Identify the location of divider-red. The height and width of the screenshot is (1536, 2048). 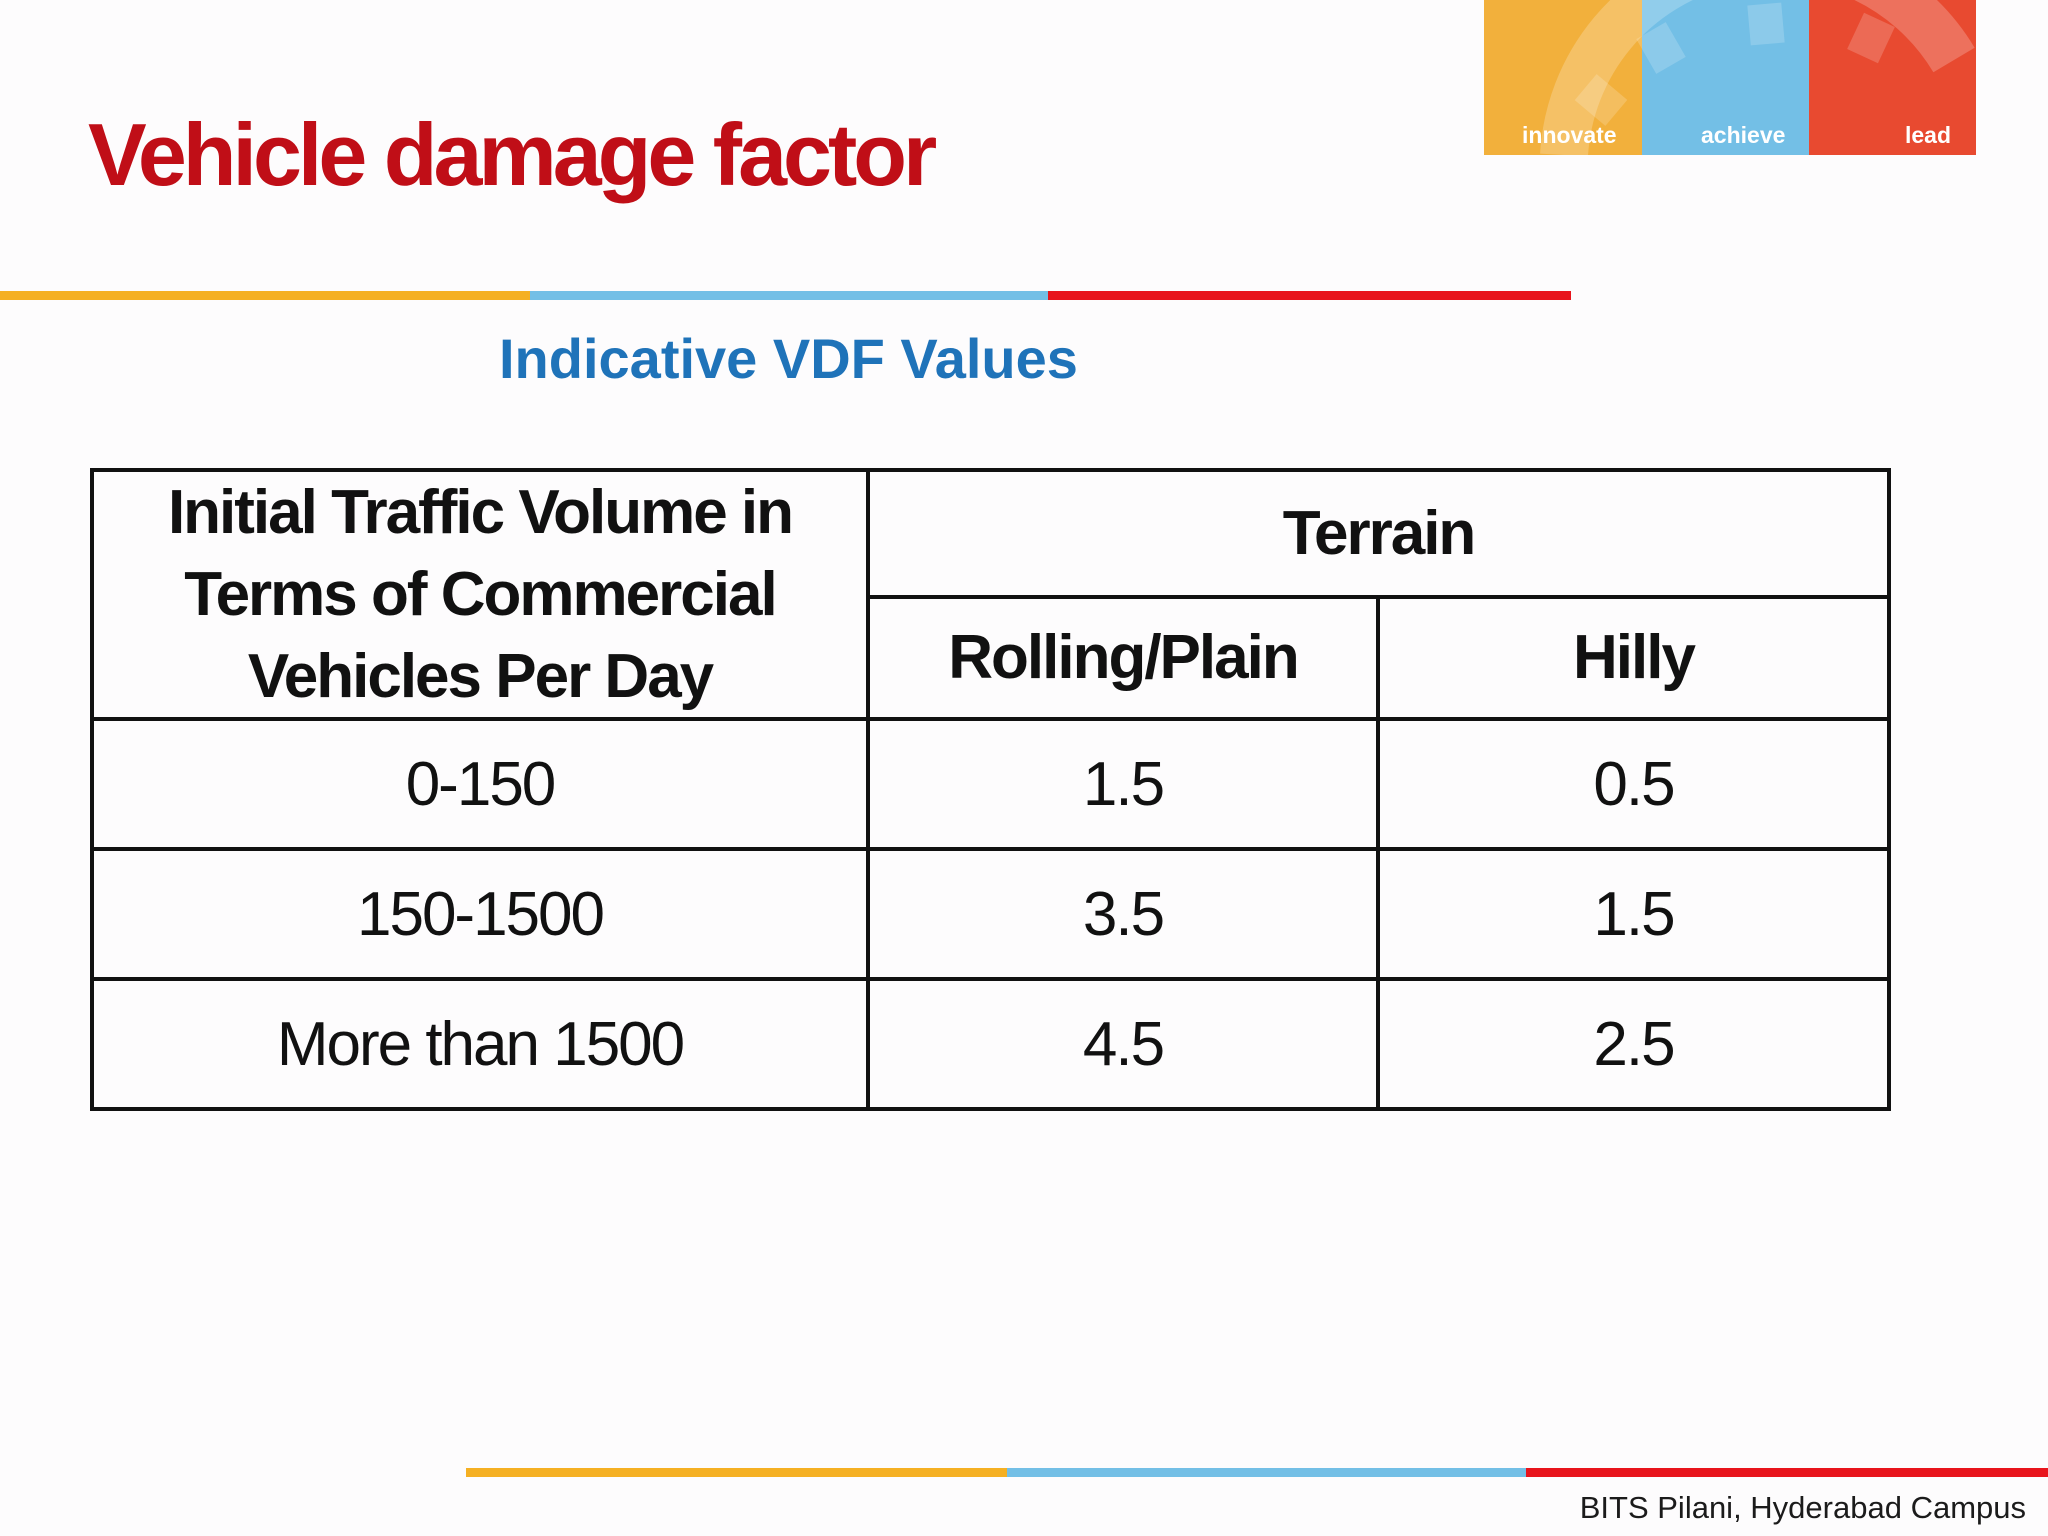
(1309, 295).